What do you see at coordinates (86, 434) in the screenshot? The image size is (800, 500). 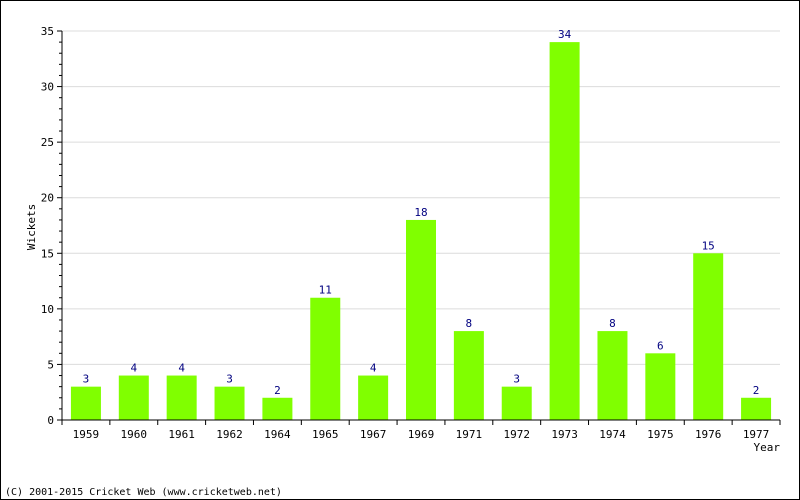 I see `x-tick-label: 1959` at bounding box center [86, 434].